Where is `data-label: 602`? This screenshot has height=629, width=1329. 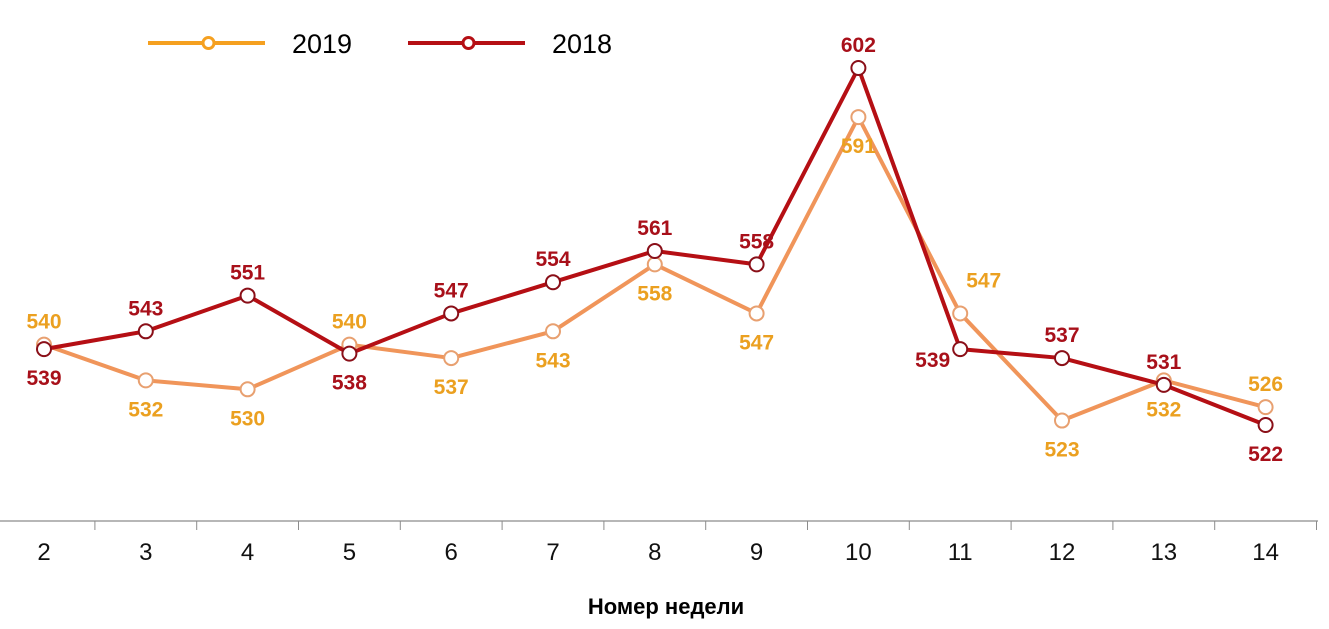
data-label: 602 is located at coordinates (858, 45).